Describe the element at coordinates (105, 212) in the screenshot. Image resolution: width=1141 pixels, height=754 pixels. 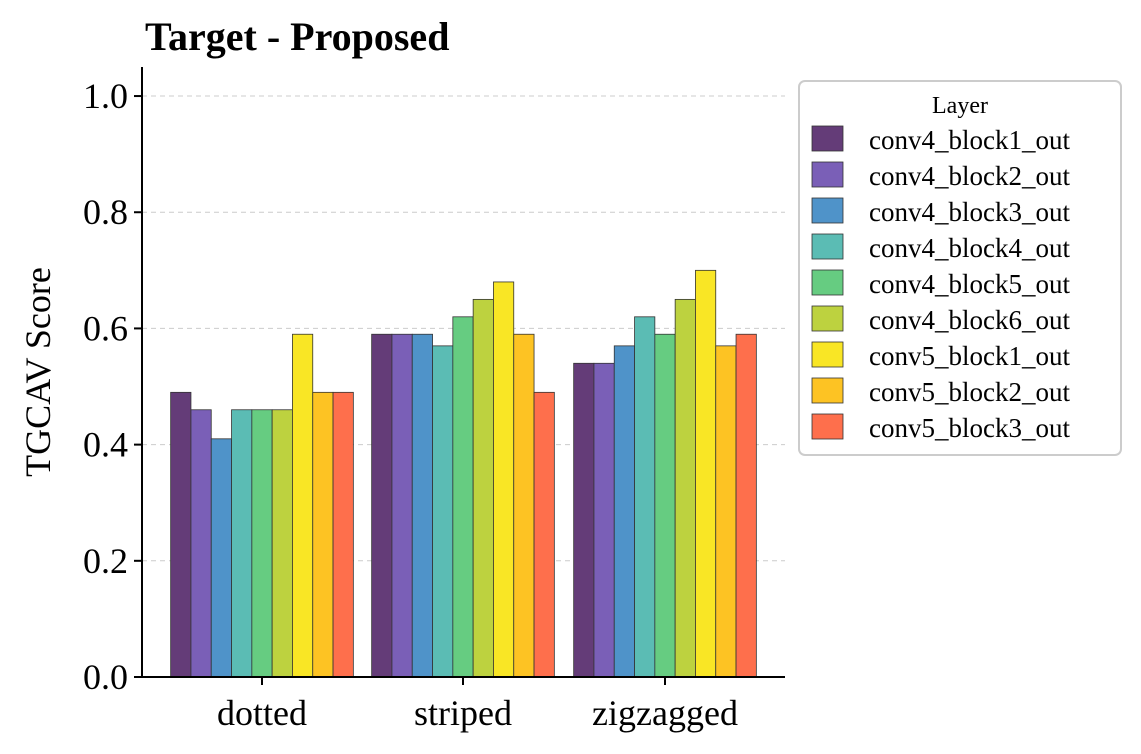
I see `y-tick-label: 0.8` at that location.